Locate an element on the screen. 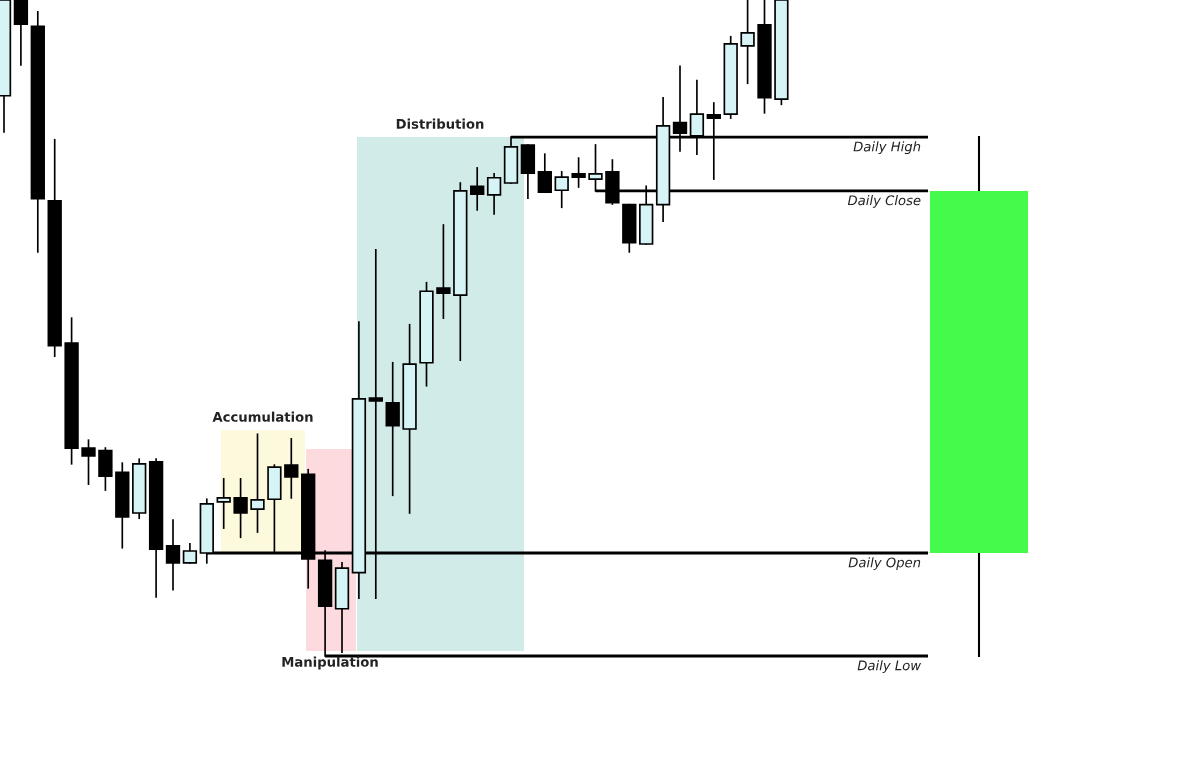 This screenshot has height=766, width=1188. ref-line-label: Daily Close is located at coordinates (884, 201).